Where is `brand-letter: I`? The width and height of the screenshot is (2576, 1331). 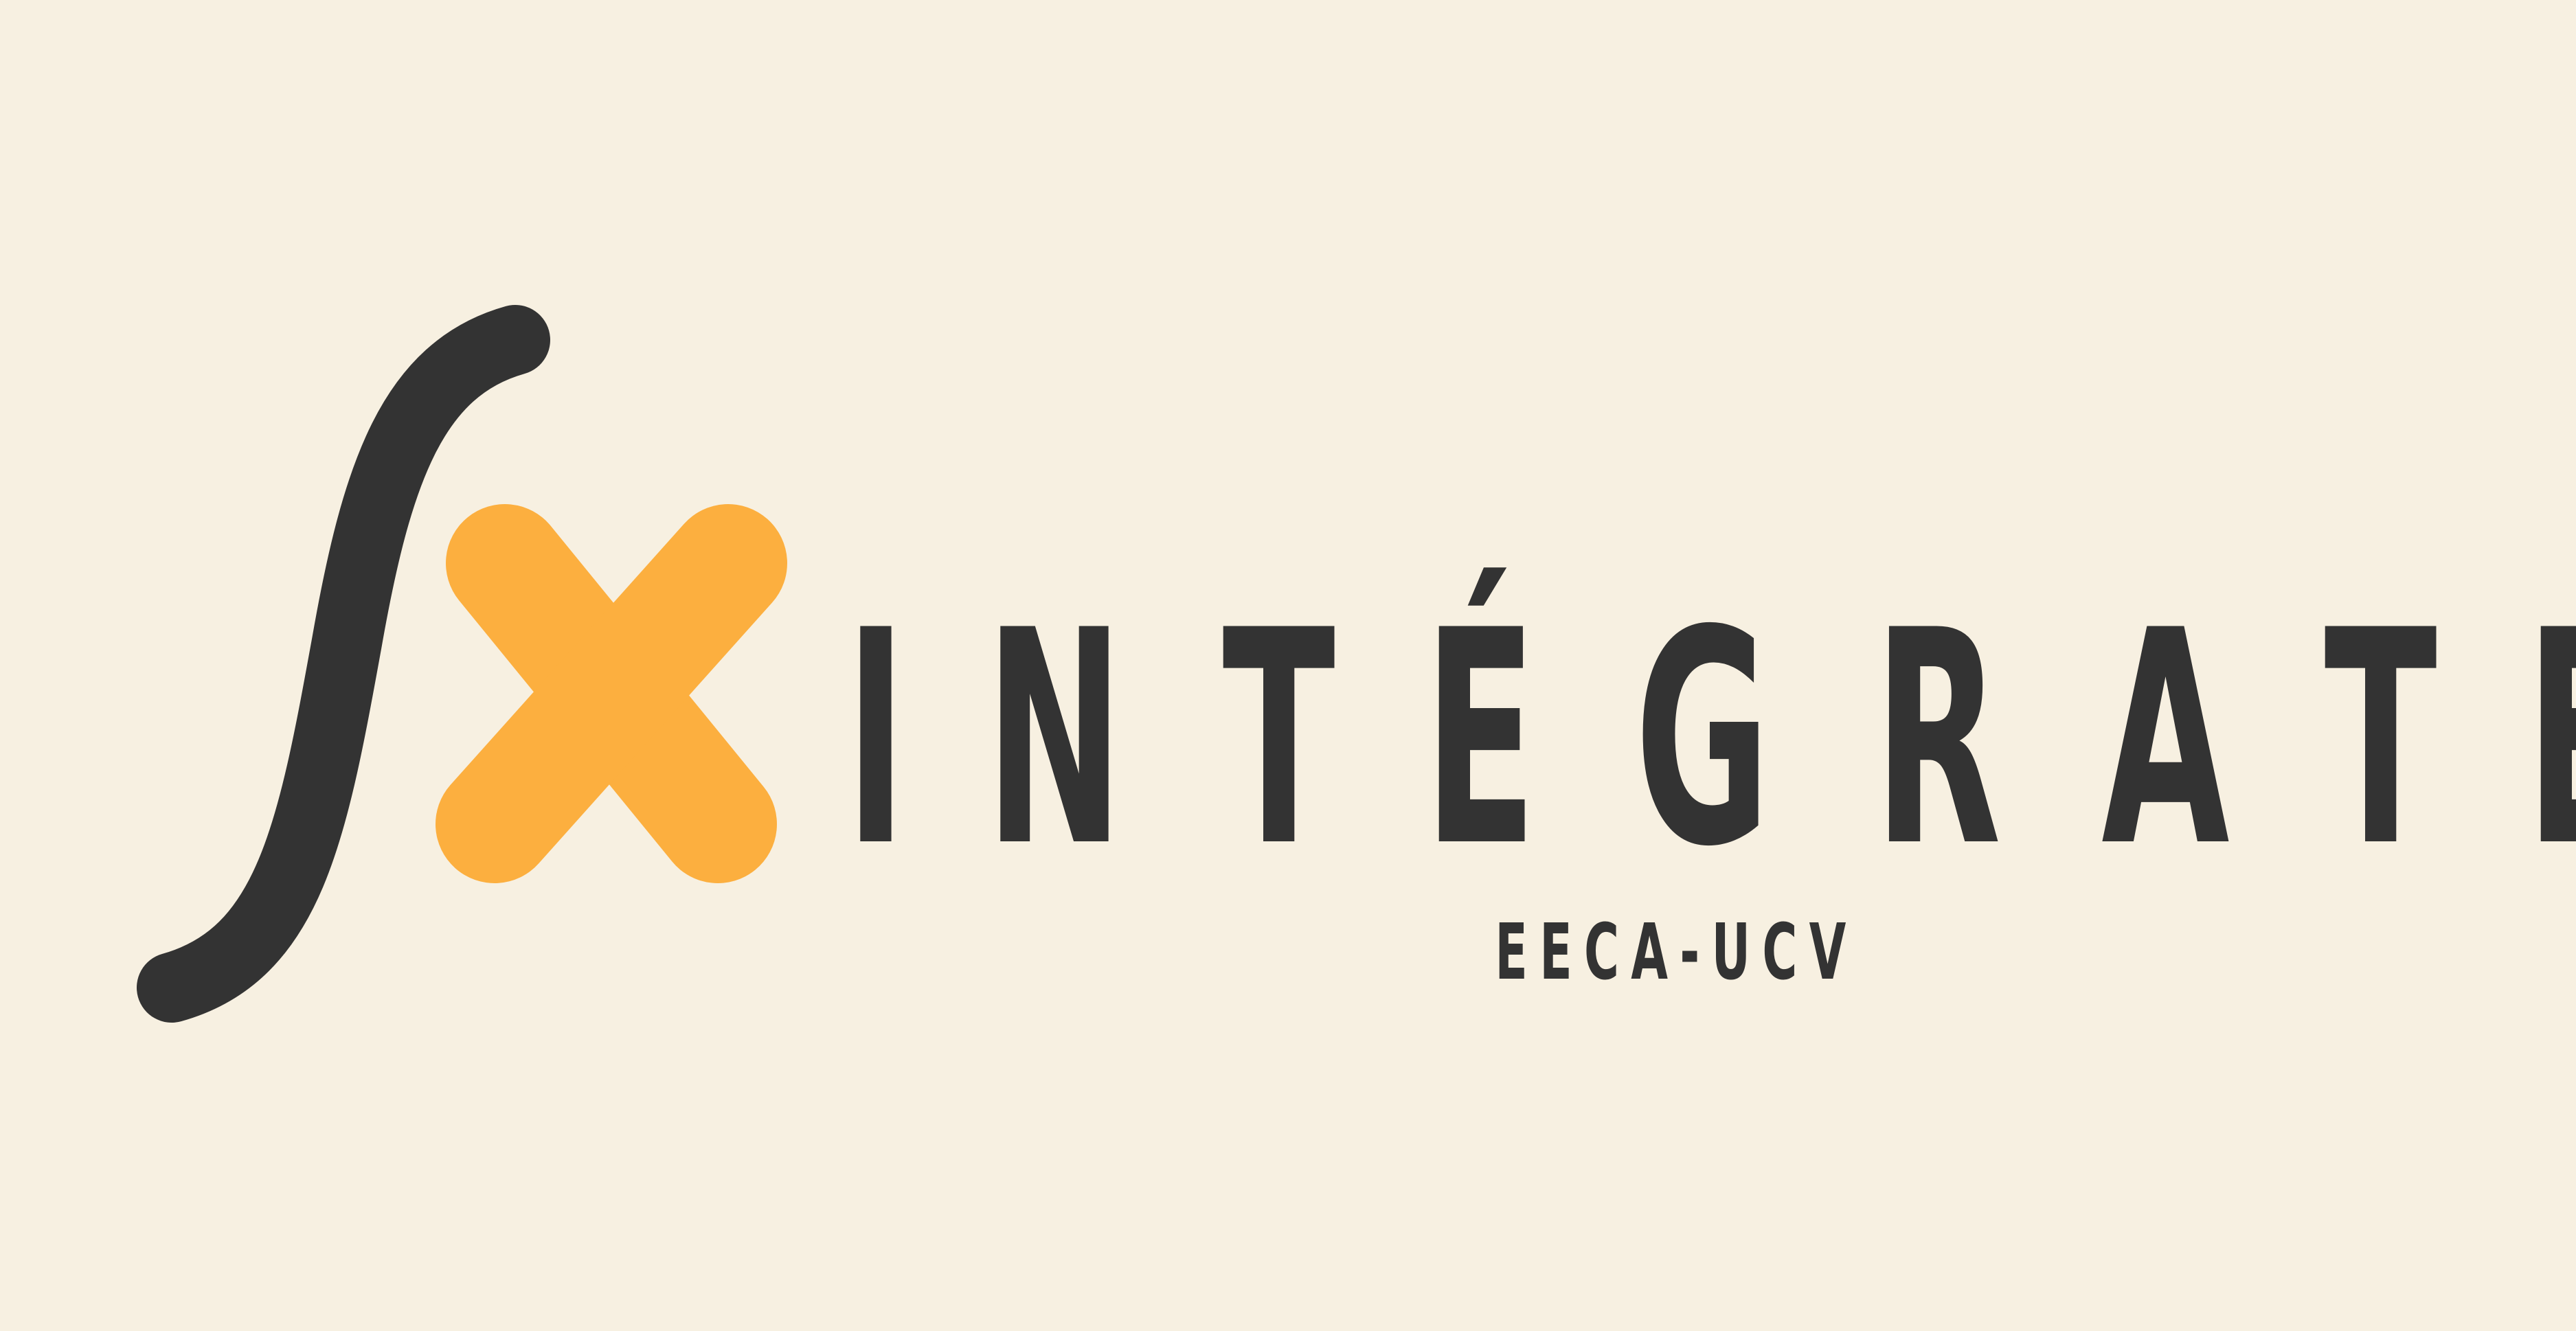
brand-letter: I is located at coordinates (876, 739).